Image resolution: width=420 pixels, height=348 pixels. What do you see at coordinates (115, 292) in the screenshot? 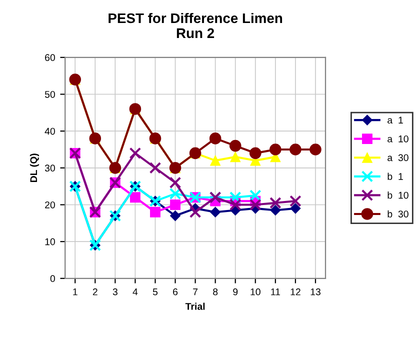
I see `x-tick-label: 3` at bounding box center [115, 292].